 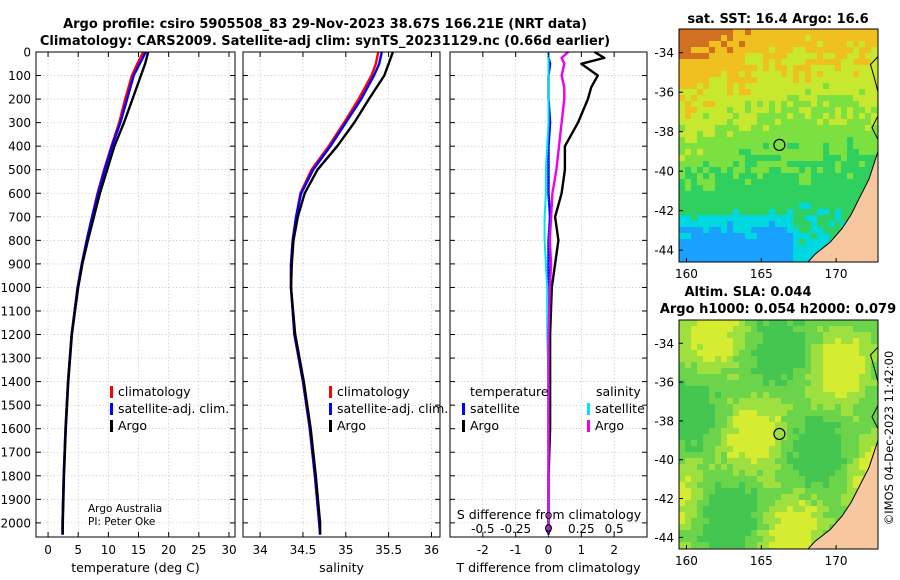 What do you see at coordinates (664, 172) in the screenshot?
I see `map-y-tick-label: -40` at bounding box center [664, 172].